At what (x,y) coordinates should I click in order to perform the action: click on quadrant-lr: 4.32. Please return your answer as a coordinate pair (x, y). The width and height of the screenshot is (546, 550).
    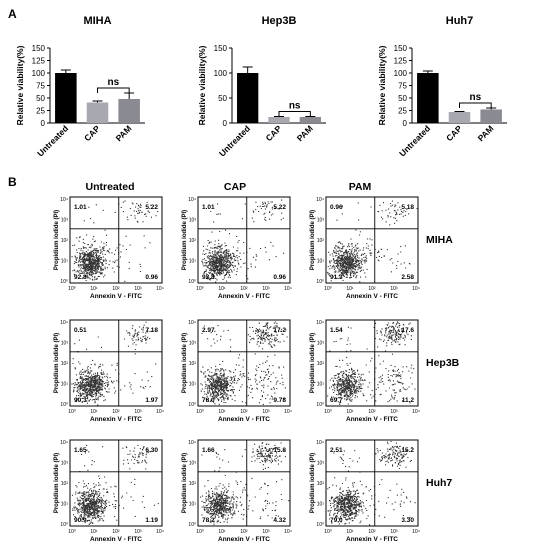
    Looking at the image, I should click on (279, 520).